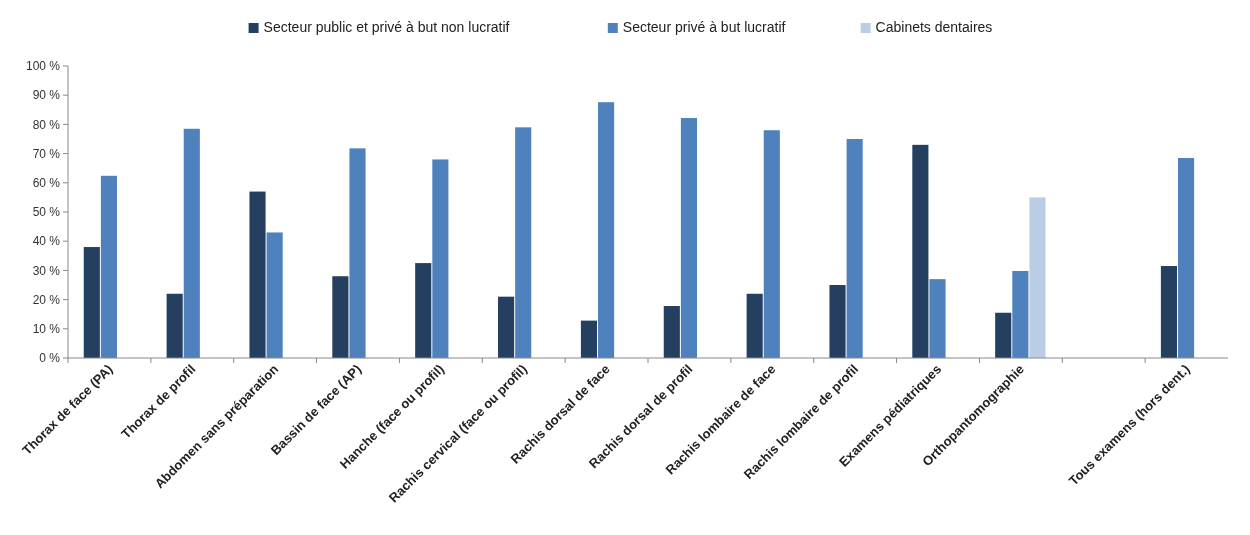 The width and height of the screenshot is (1250, 535). What do you see at coordinates (46, 241) in the screenshot?
I see `y-tick-label: 40 %` at bounding box center [46, 241].